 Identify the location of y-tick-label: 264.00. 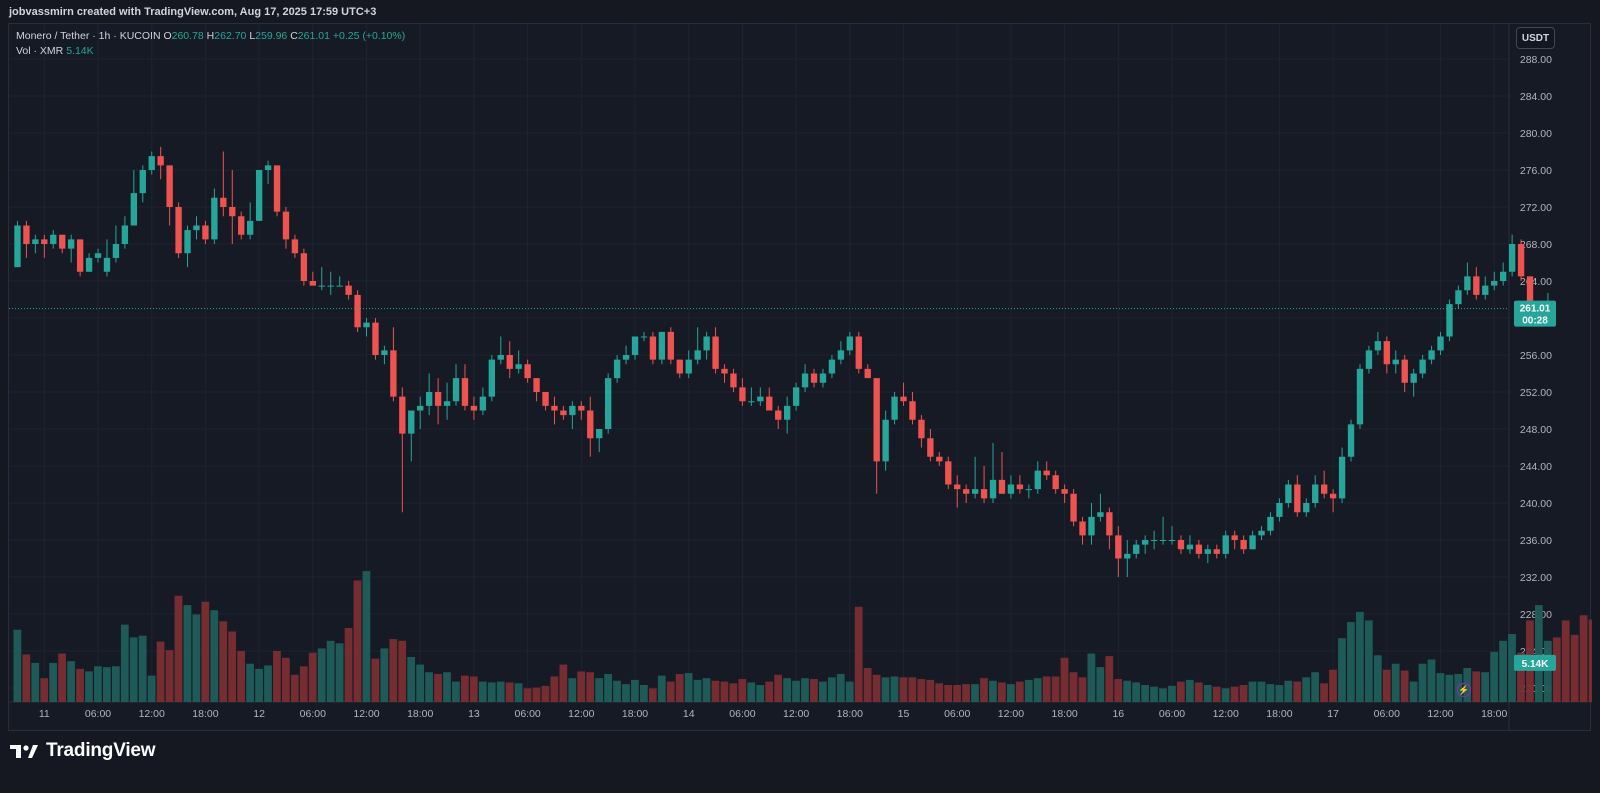
(1536, 282).